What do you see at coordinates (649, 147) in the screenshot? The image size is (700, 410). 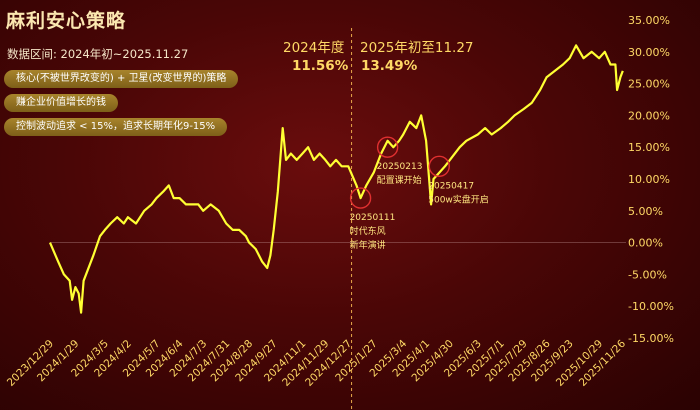 I see `y-tick-label: 15.00%` at bounding box center [649, 147].